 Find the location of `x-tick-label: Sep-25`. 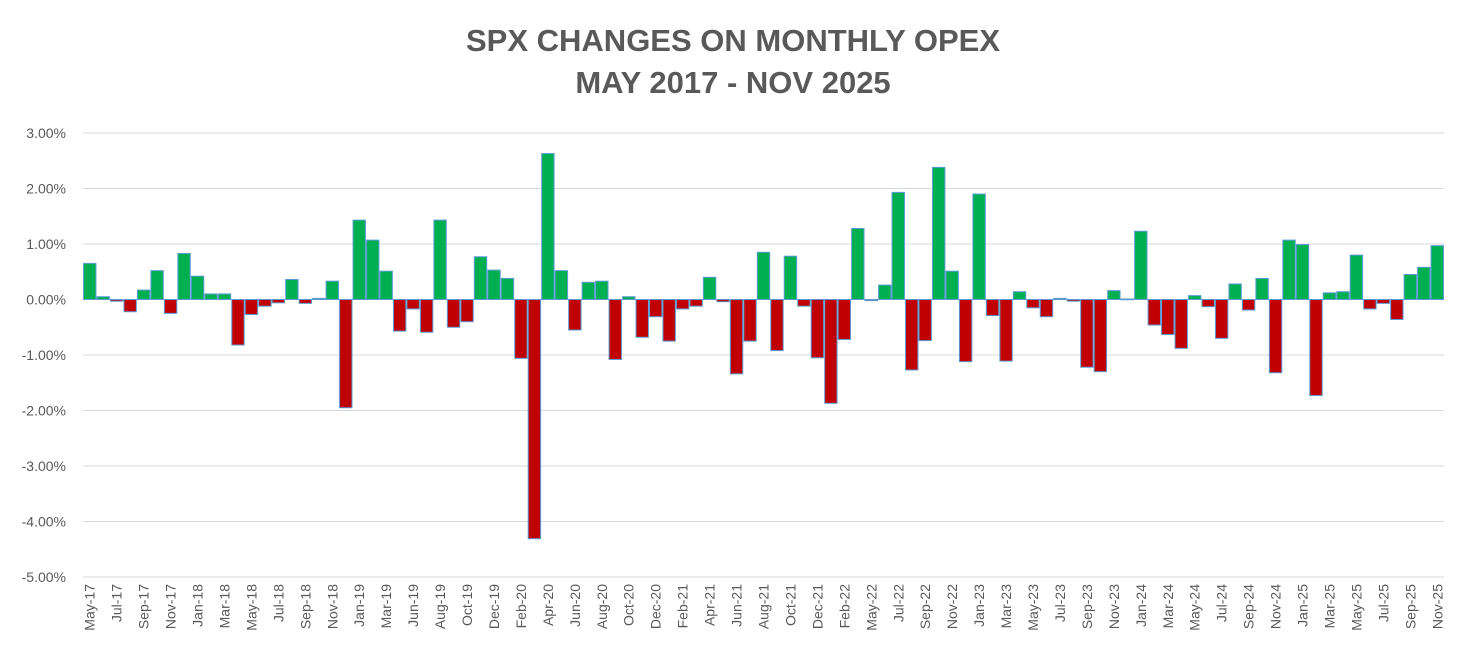

x-tick-label: Sep-25 is located at coordinates (1410, 606).